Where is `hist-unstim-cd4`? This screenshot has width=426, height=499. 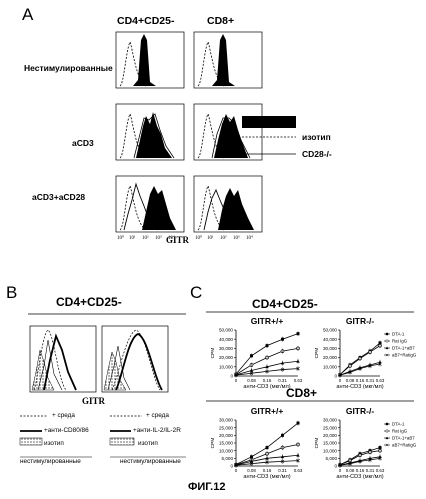
hist-unstim-cd4 is located at coordinates (150, 60).